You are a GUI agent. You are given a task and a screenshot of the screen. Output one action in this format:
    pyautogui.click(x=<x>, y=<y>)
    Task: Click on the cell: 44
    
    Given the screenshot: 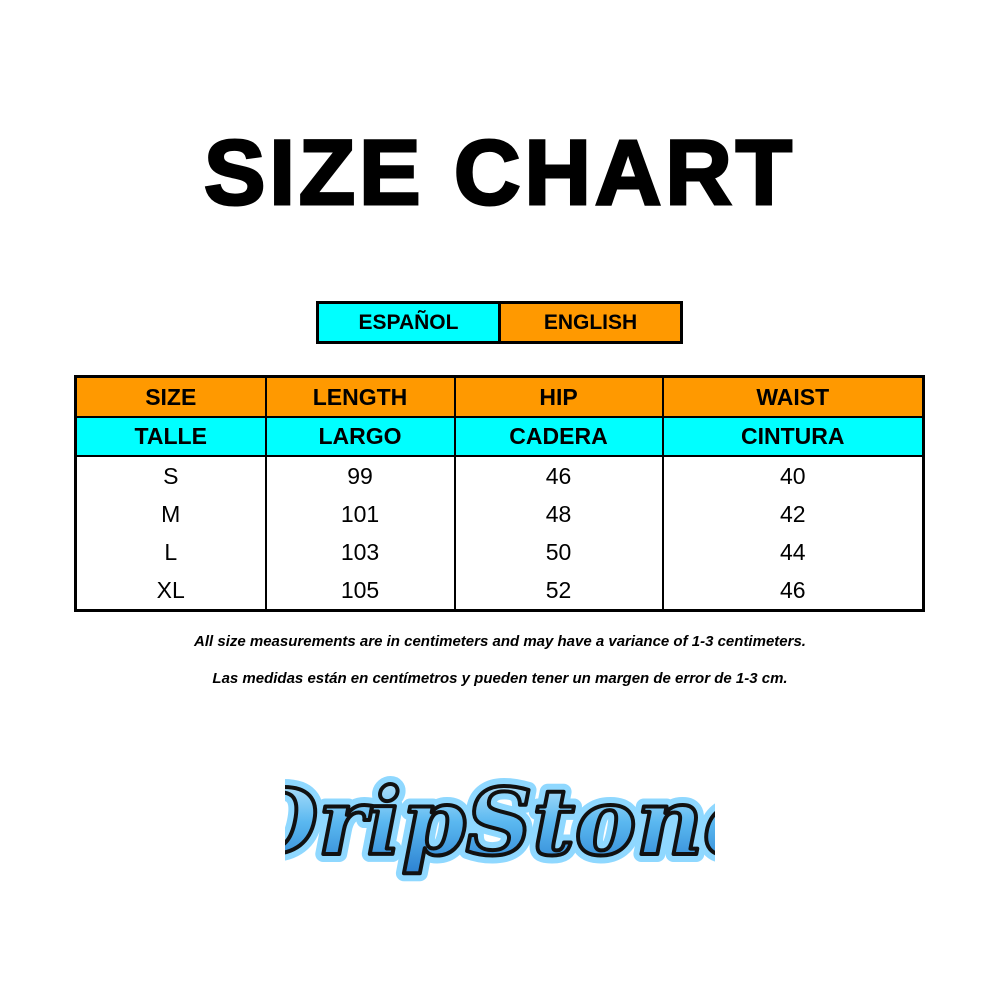 What is the action you would take?
    pyautogui.click(x=793, y=552)
    